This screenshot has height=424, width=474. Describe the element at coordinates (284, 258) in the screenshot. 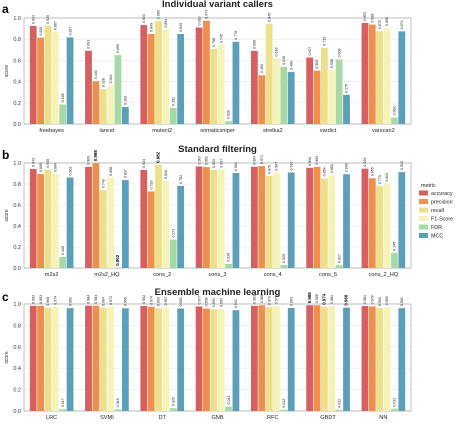

I see `data-label: 0.029` at that location.